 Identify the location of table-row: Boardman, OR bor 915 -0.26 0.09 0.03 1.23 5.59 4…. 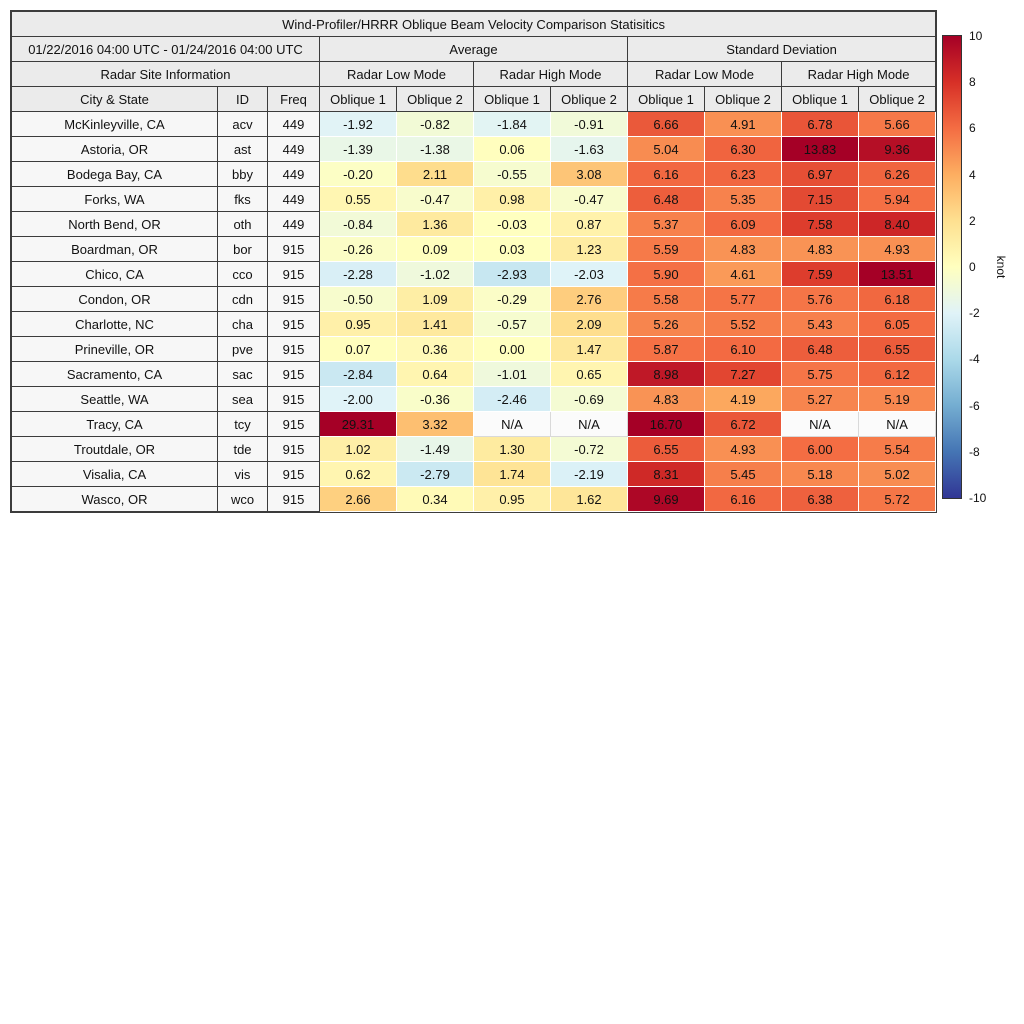
(474, 249).